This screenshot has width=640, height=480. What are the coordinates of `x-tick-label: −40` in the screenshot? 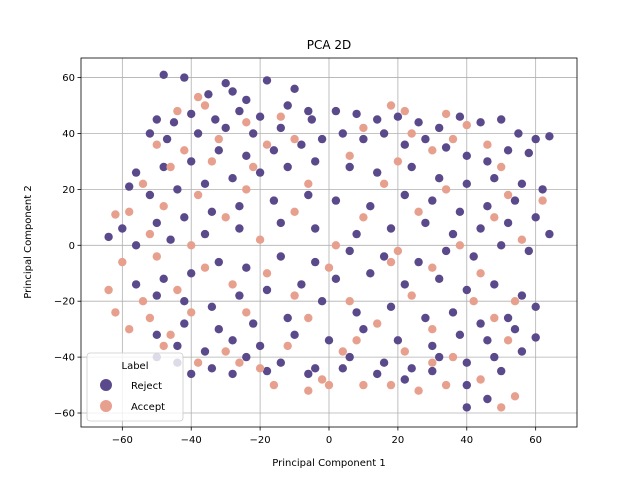 It's located at (191, 440).